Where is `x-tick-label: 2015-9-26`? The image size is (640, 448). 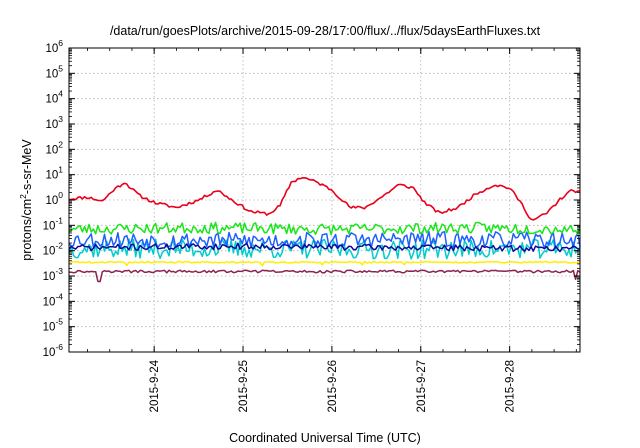
x-tick-label: 2015-9-26 is located at coordinates (333, 386).